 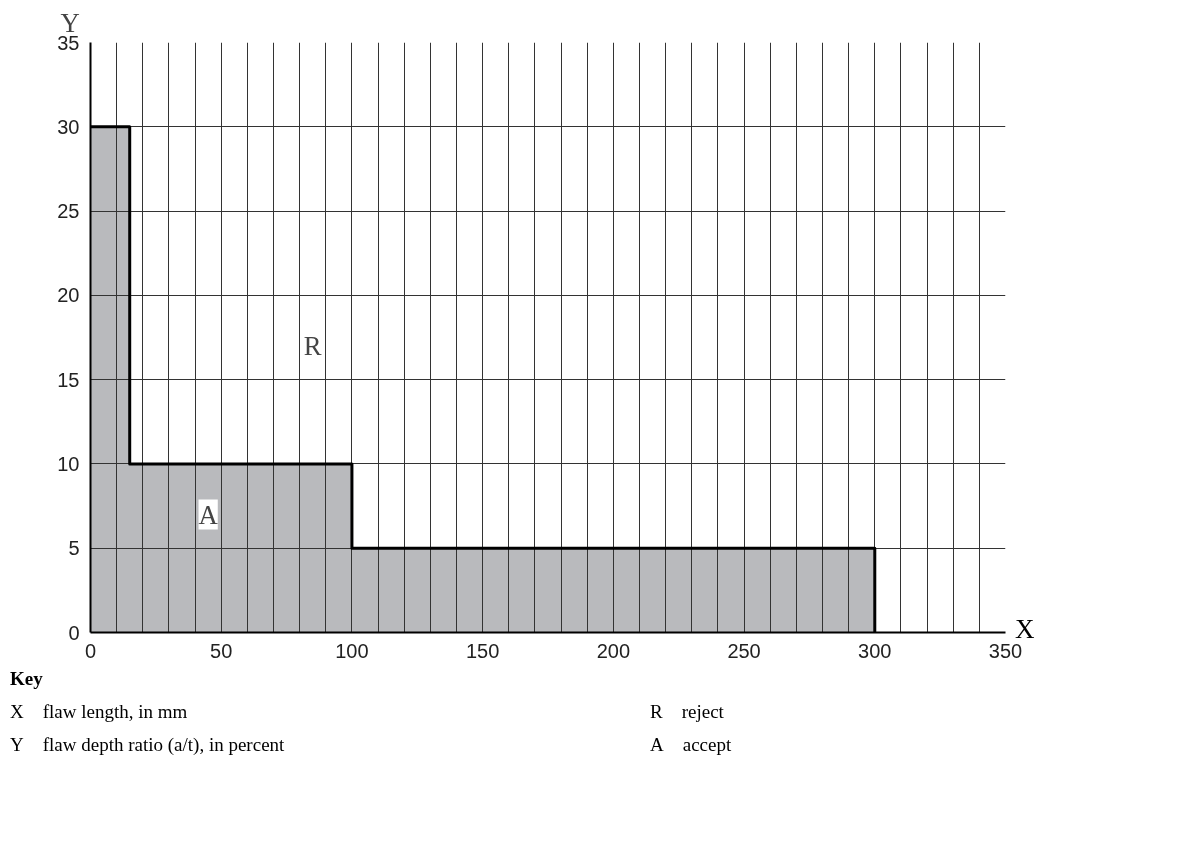 I want to click on y-tick-label: 35, so click(x=68, y=42).